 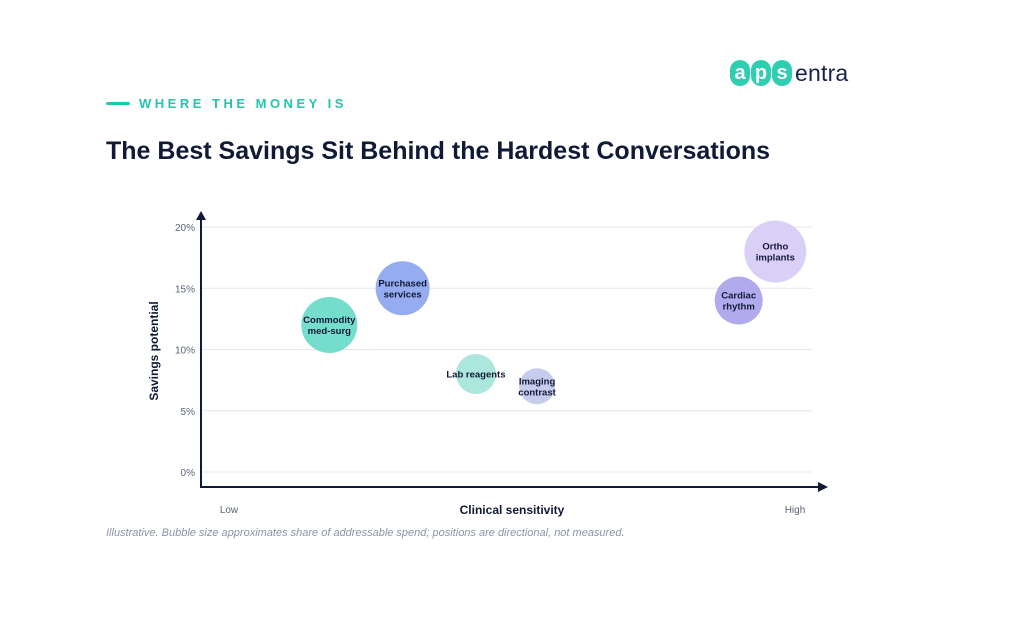 What do you see at coordinates (329, 331) in the screenshot?
I see `bubble-label: med-surg` at bounding box center [329, 331].